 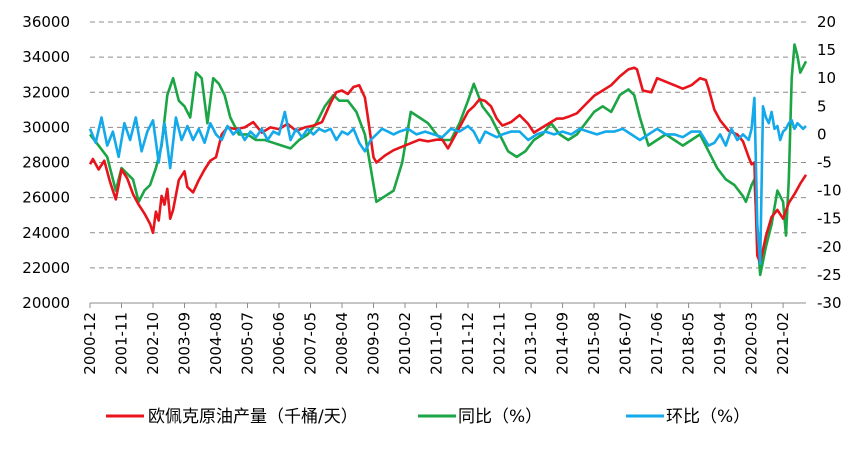 I want to click on legend-label-2: 环比（%）, so click(x=708, y=417).